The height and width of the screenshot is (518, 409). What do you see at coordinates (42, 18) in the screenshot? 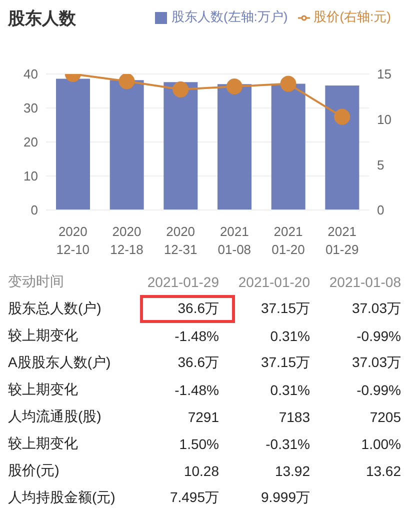
I see `chart-title: 股东人数` at bounding box center [42, 18].